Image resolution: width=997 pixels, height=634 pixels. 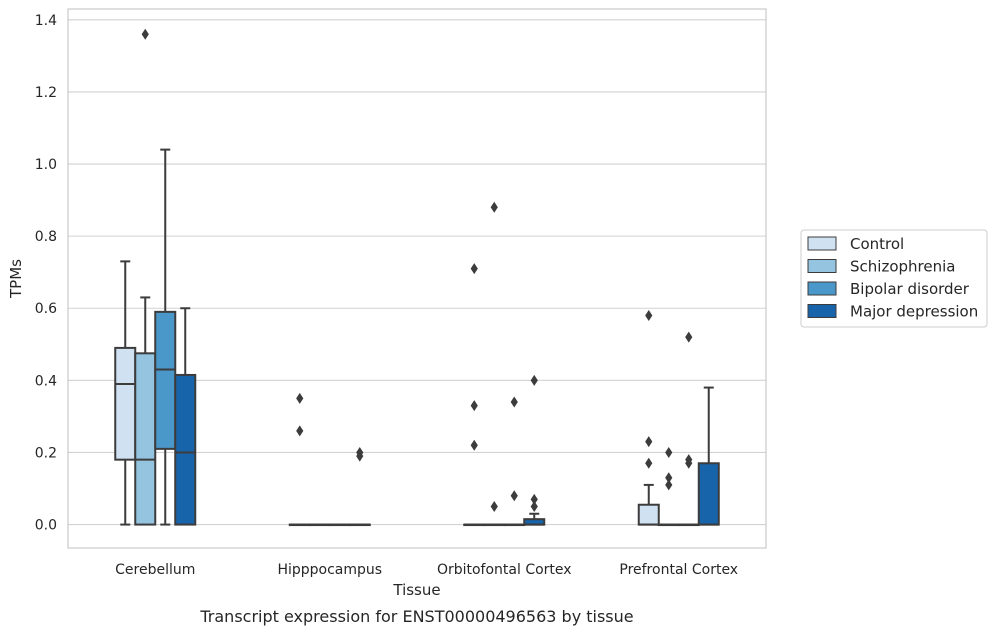 I want to click on x-tick-label: Orbitofontal Cortex, so click(x=504, y=570).